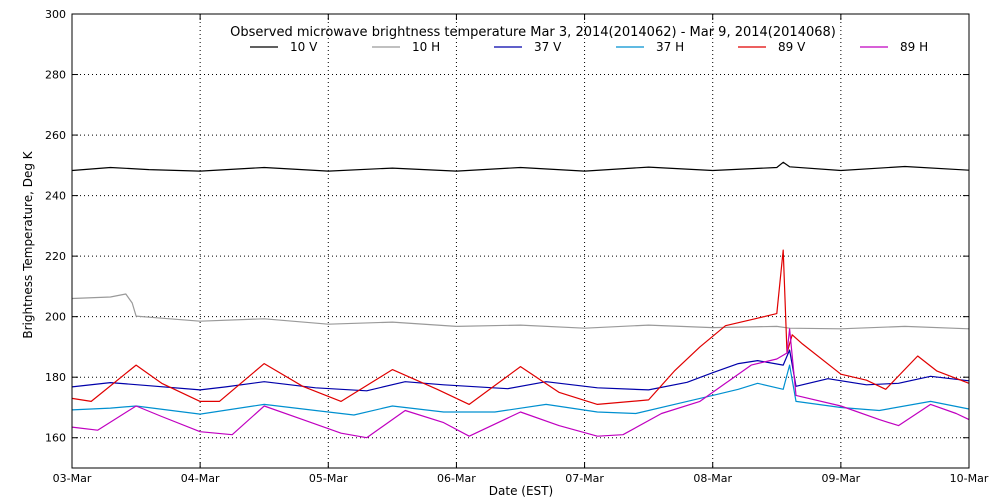 The image size is (1000, 500). What do you see at coordinates (55, 317) in the screenshot?
I see `y-tick-label: 200` at bounding box center [55, 317].